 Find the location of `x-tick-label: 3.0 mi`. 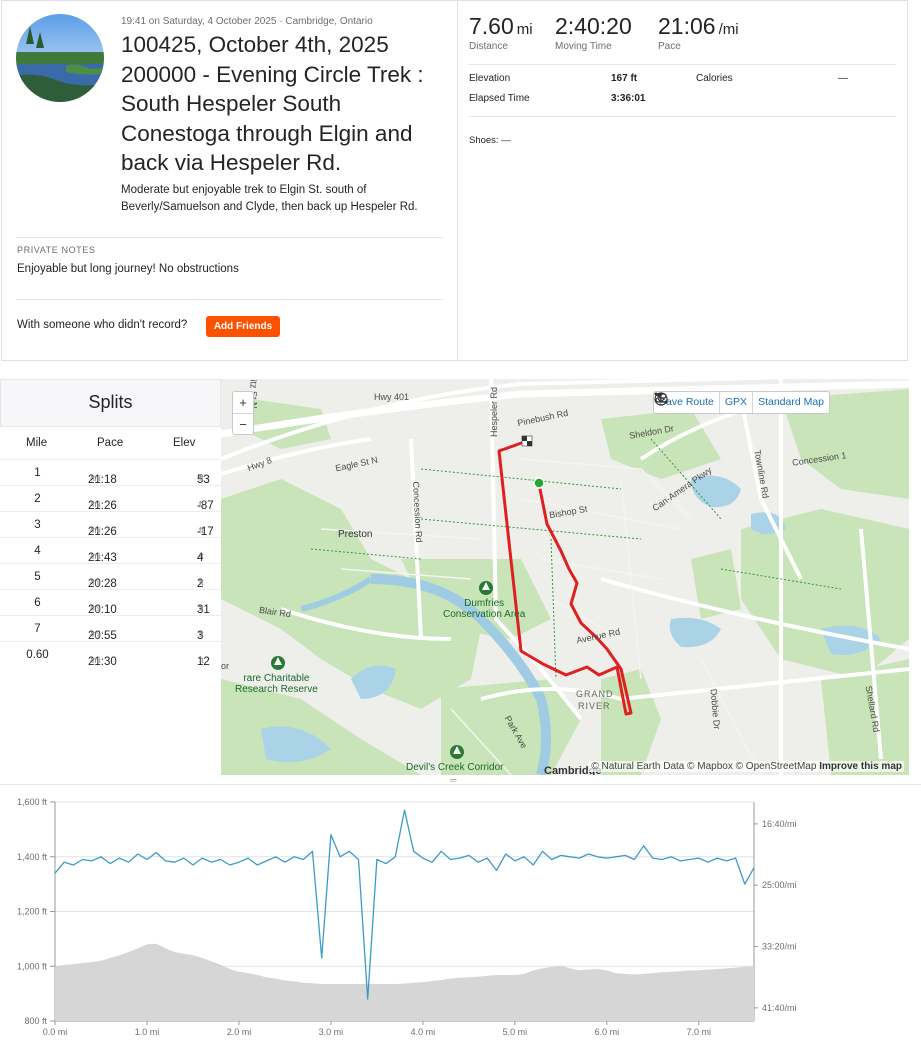

x-tick-label: 3.0 mi is located at coordinates (331, 1032).